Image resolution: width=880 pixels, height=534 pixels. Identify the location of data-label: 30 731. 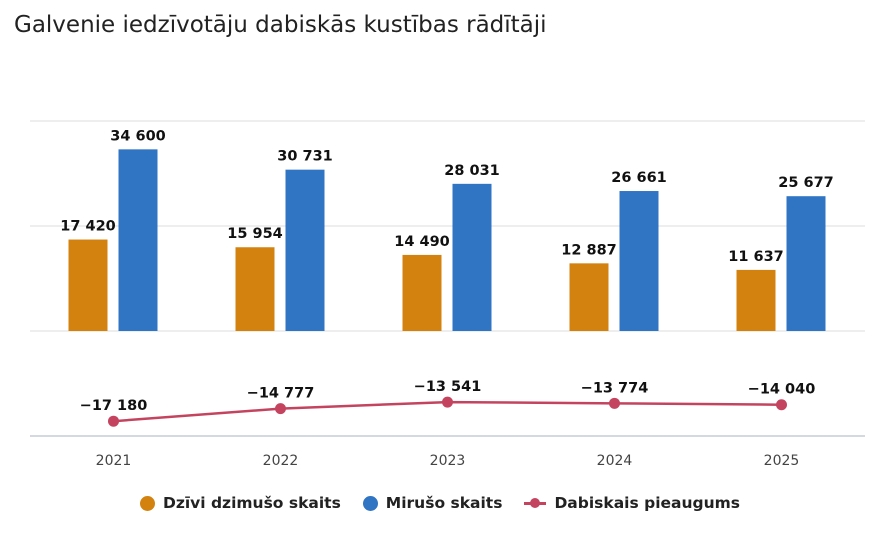
(305, 157).